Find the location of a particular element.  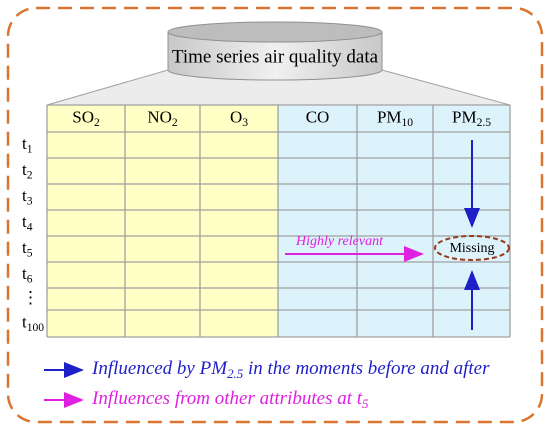

row-label: t5 is located at coordinates (27, 248).